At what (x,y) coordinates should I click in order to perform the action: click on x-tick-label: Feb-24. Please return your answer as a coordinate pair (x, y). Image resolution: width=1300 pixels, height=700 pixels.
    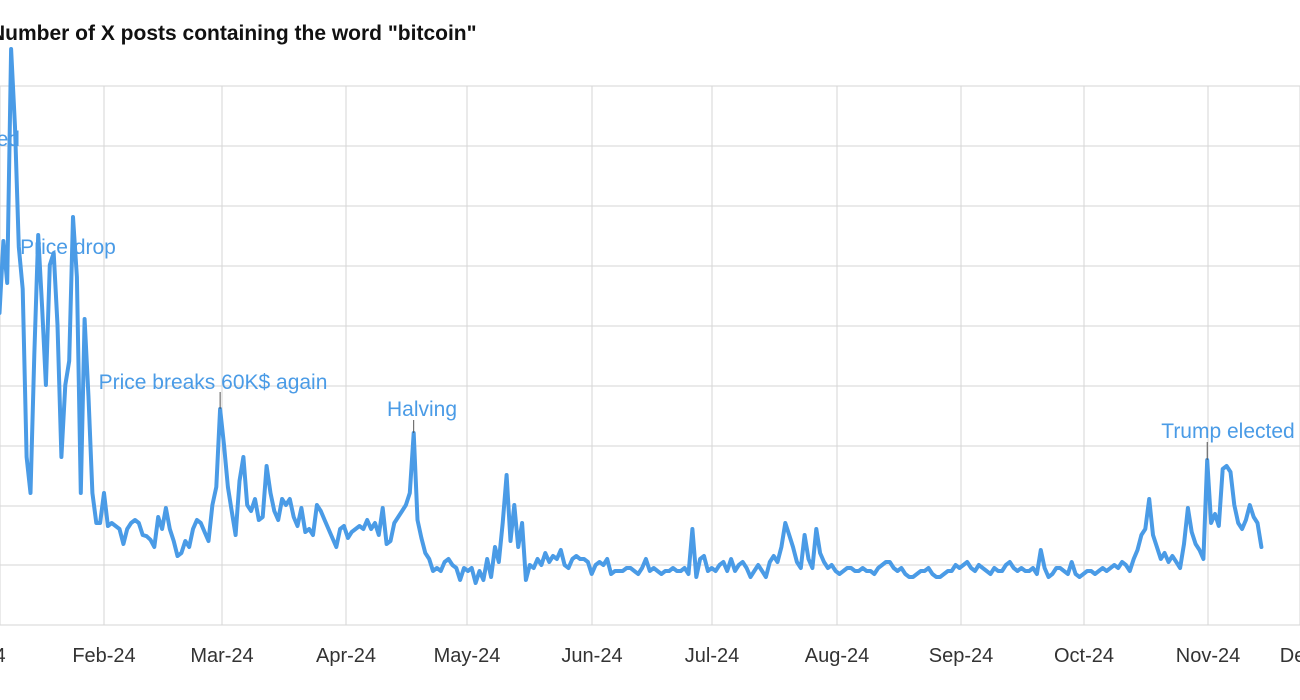
    Looking at the image, I should click on (103, 656).